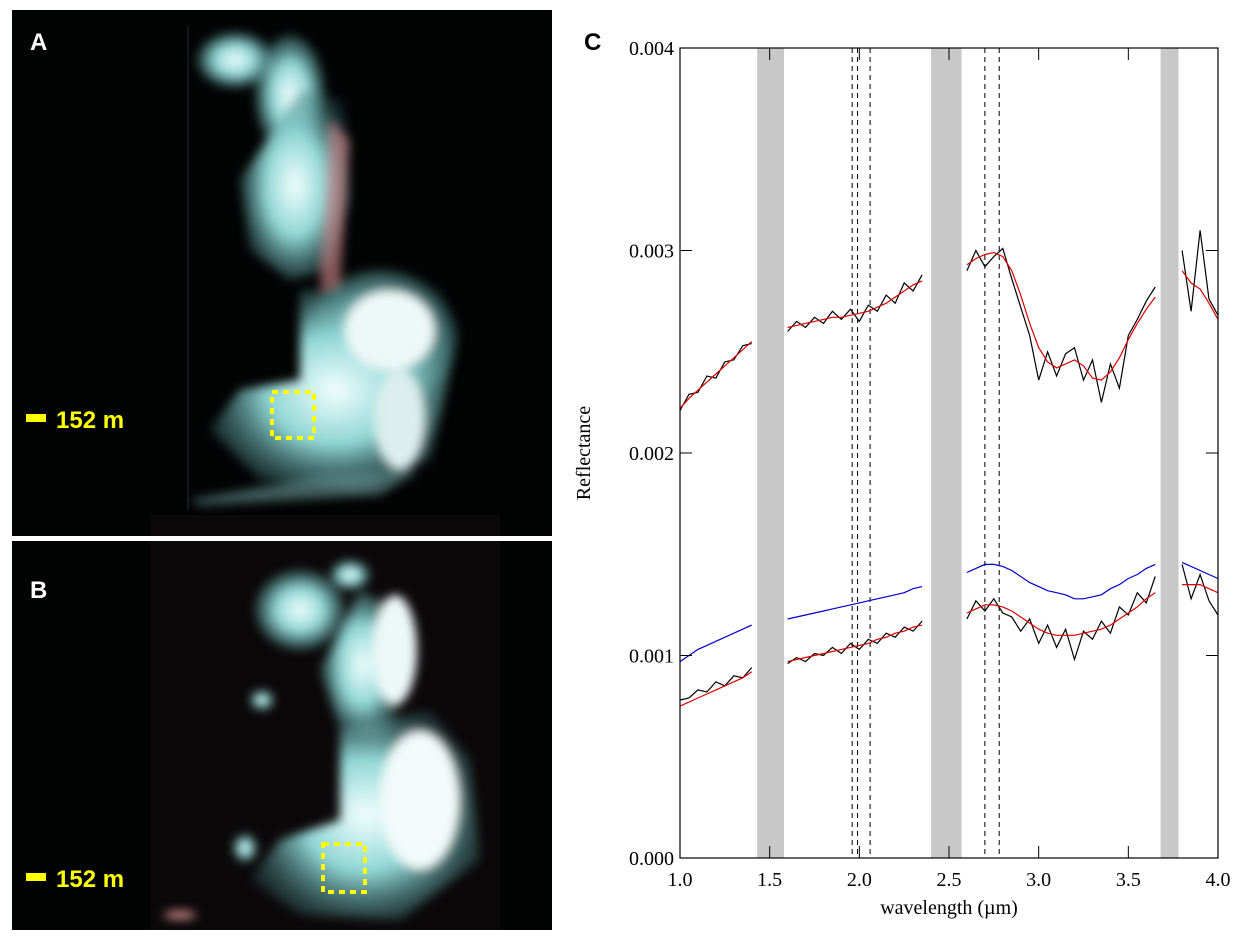 The image size is (1238, 942). I want to click on y-tick-label: 0.004, so click(651, 49).